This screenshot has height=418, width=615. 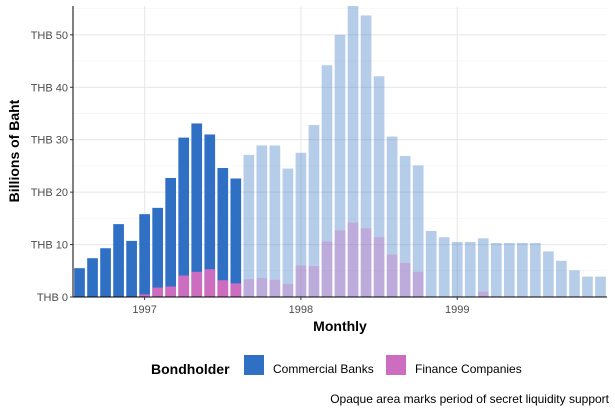 I want to click on finance-companies-bars, so click(x=314, y=259).